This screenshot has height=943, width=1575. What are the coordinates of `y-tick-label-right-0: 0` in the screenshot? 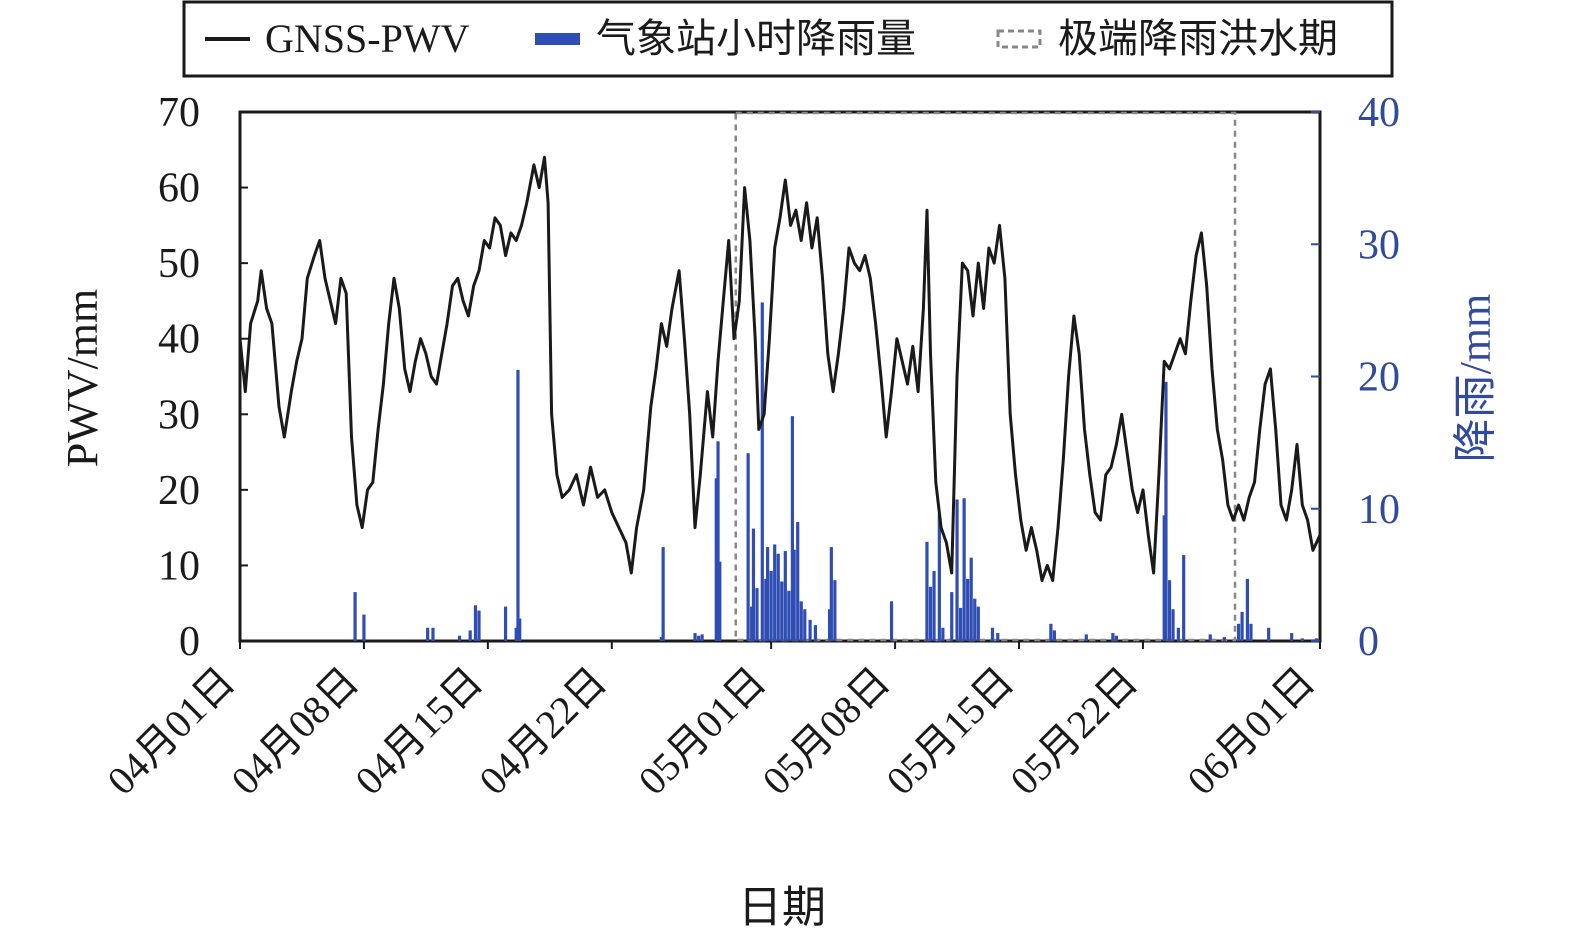 It's located at (1368, 642).